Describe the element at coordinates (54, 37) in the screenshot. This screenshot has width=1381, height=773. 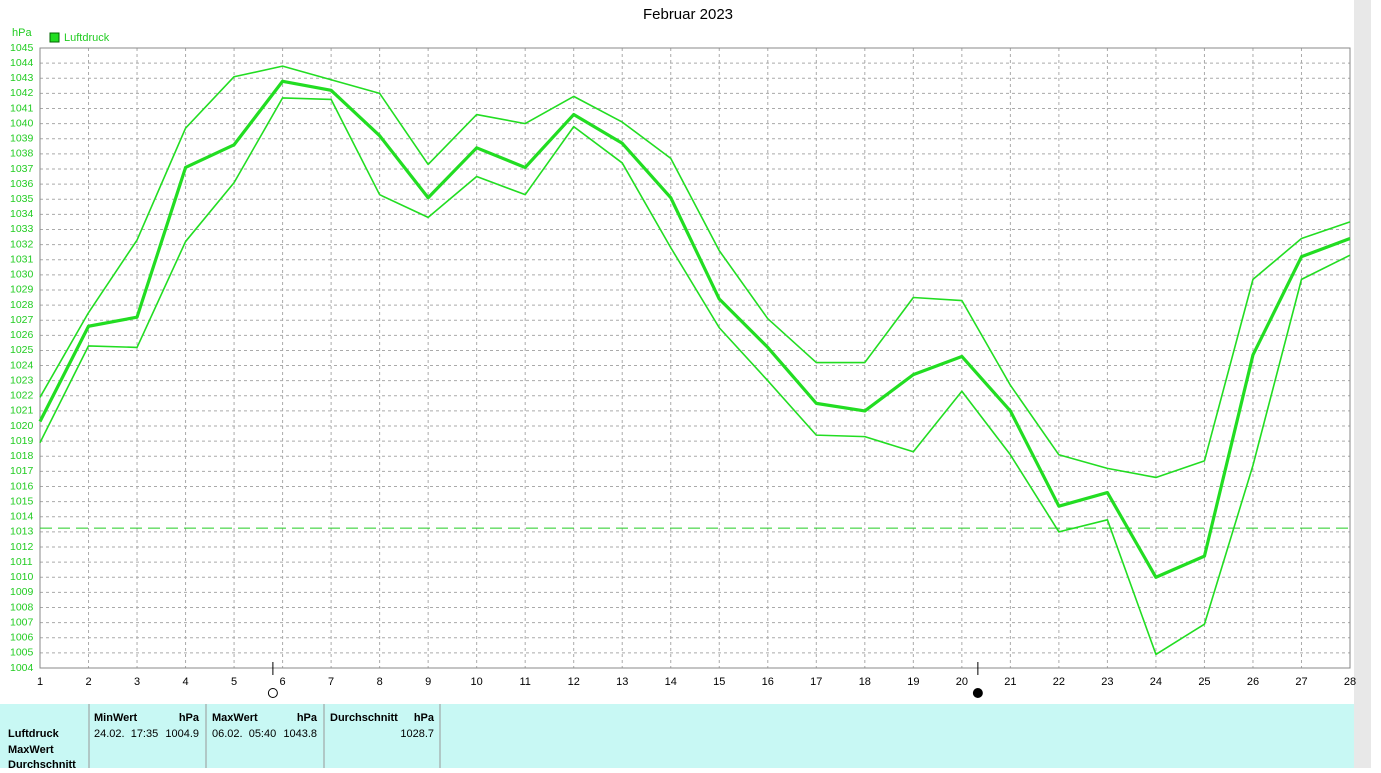
I see `legend-swatch` at that location.